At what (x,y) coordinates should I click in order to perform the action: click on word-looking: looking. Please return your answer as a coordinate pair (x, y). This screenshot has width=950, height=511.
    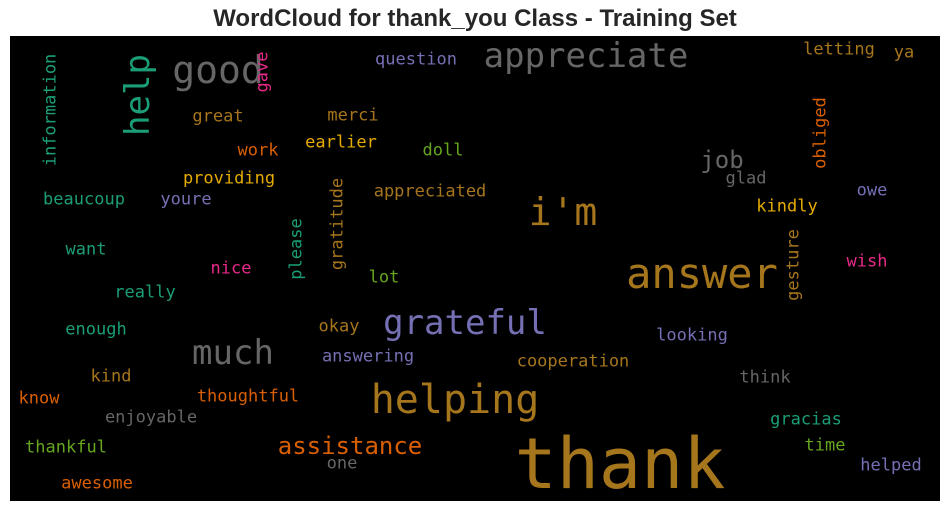
    Looking at the image, I should click on (692, 335).